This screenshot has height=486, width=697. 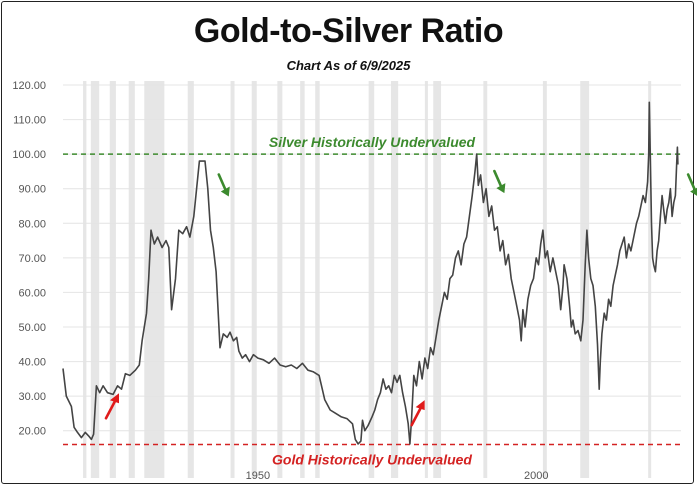 What do you see at coordinates (32, 259) in the screenshot?
I see `y-tick-label: 70.00` at bounding box center [32, 259].